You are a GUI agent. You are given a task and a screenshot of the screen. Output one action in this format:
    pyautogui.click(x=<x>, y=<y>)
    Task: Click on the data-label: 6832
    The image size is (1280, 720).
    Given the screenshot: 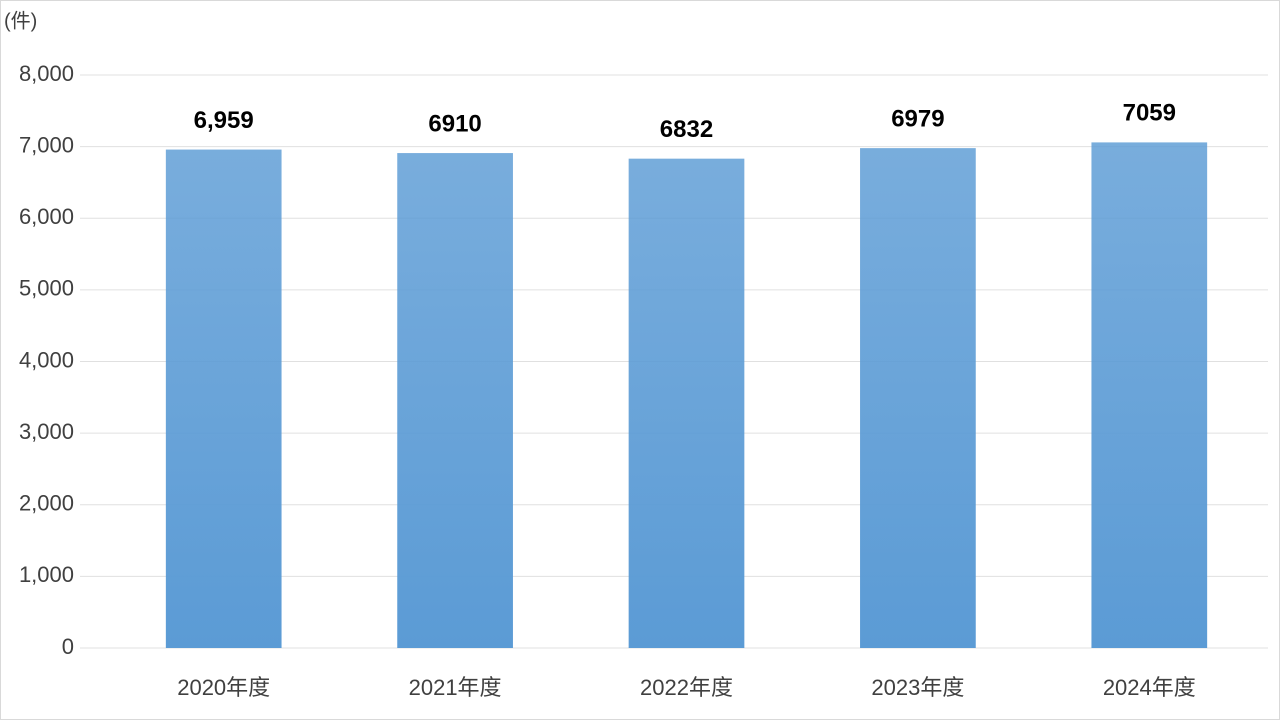 What is the action you would take?
    pyautogui.click(x=686, y=129)
    